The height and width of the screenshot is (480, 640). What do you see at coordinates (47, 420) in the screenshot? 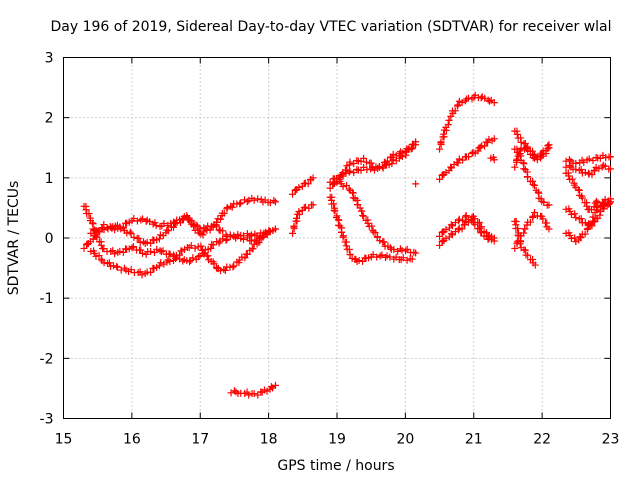
I see `y-tick-label: -3` at bounding box center [47, 420].